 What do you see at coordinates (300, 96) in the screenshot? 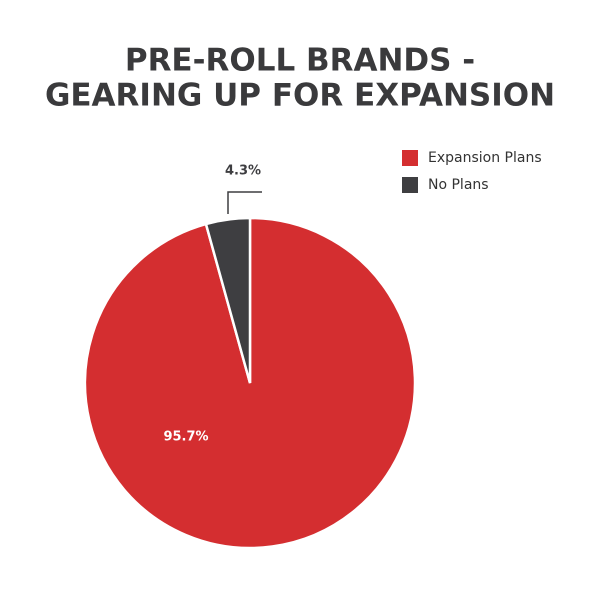
I see `chart-title: GEARING UP FOR EXPANSION` at bounding box center [300, 96].